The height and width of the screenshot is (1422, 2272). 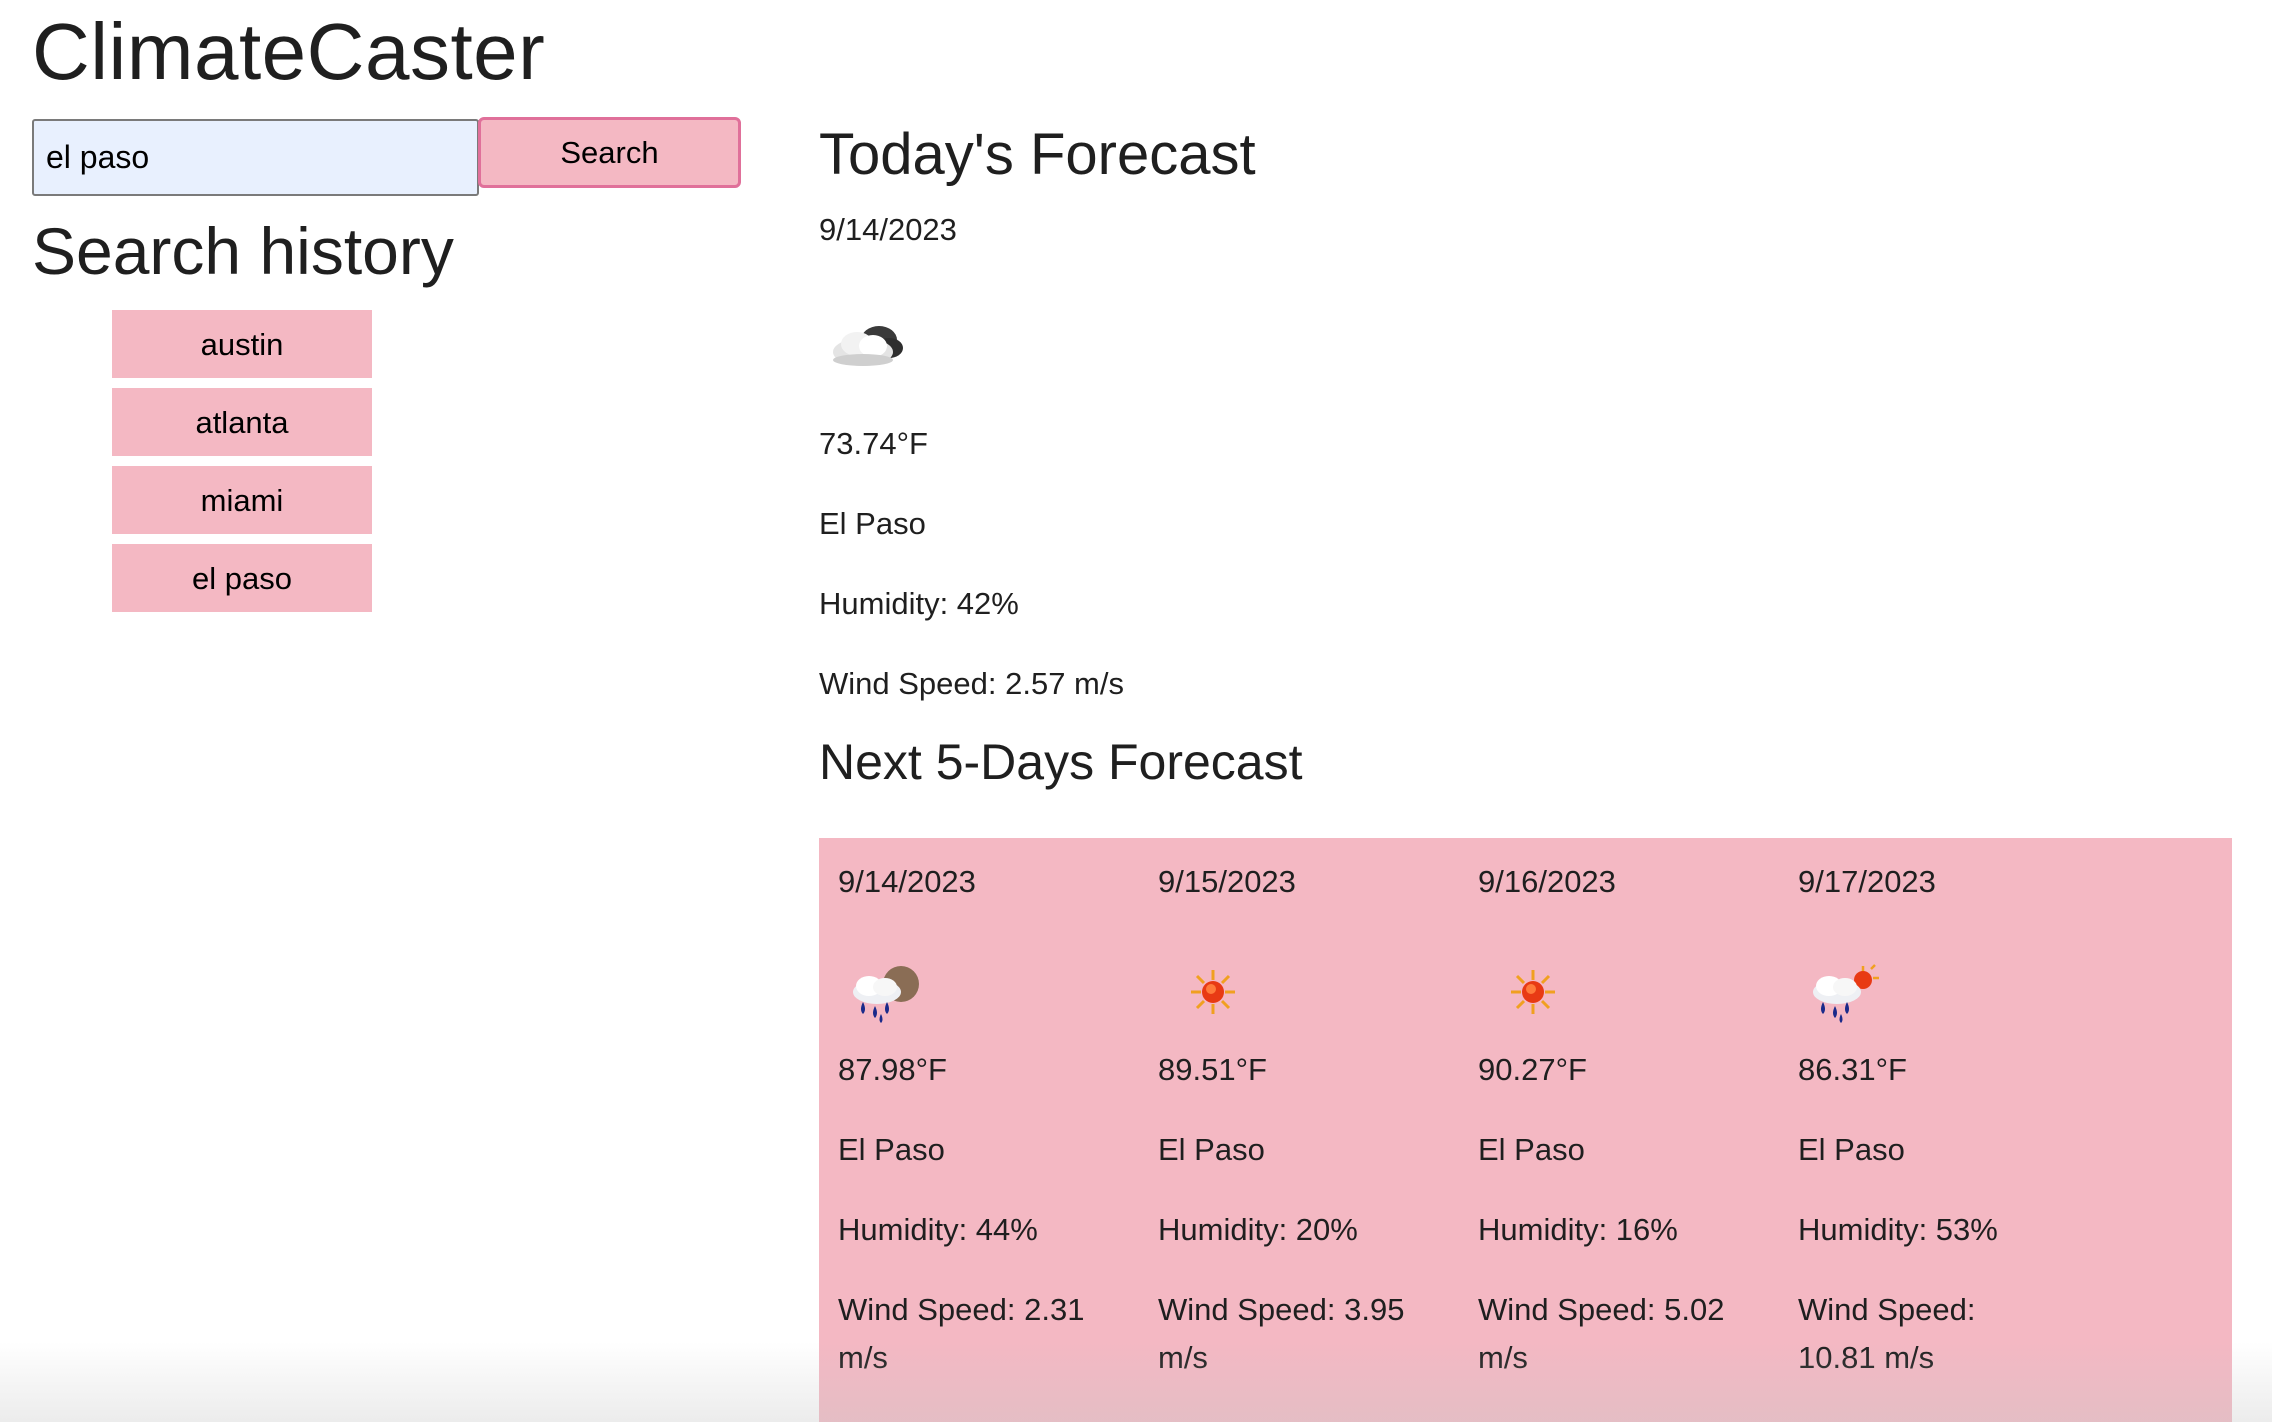 What do you see at coordinates (961, 1309) in the screenshot?
I see `day-wind-line-1: Wind Speed: 2.31` at bounding box center [961, 1309].